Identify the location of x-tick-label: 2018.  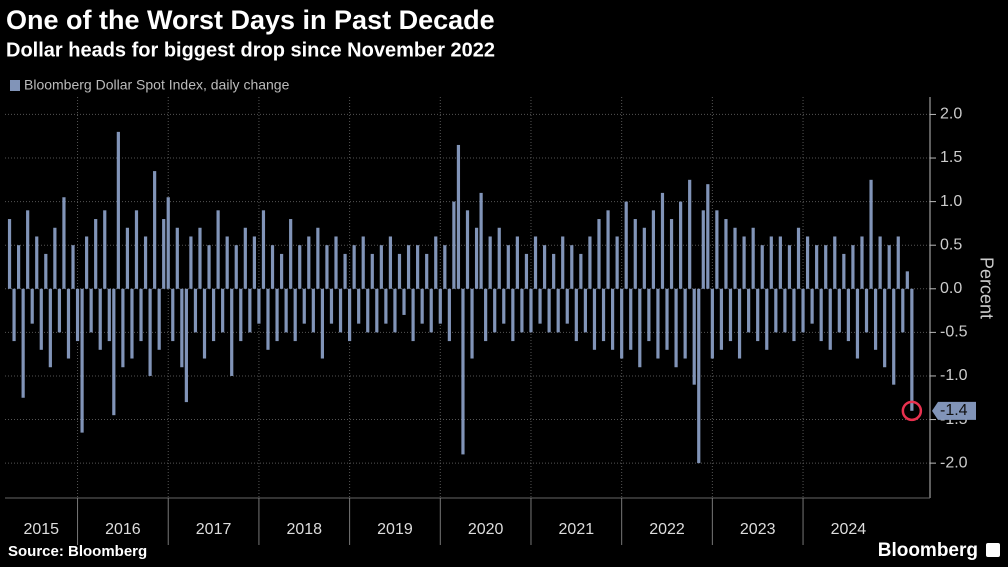
(304, 529).